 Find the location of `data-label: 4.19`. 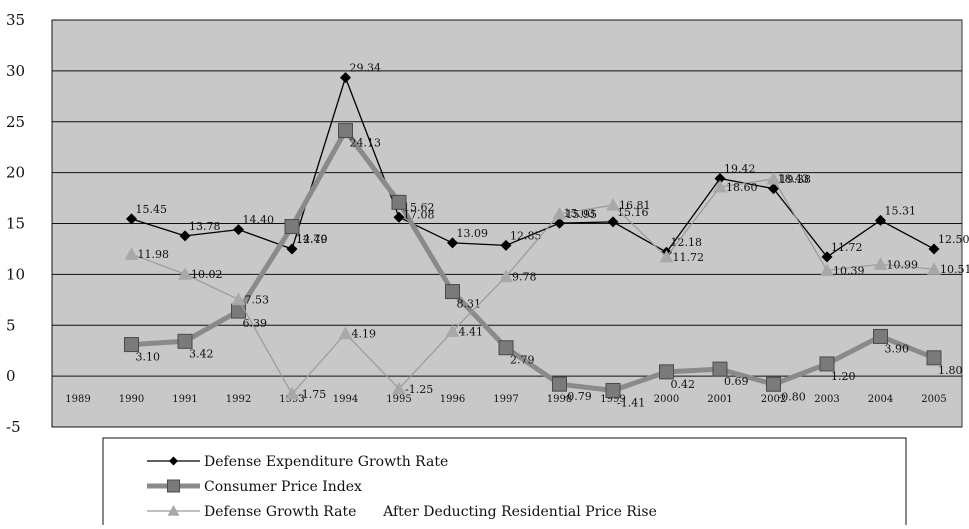

data-label: 4.19 is located at coordinates (364, 333).